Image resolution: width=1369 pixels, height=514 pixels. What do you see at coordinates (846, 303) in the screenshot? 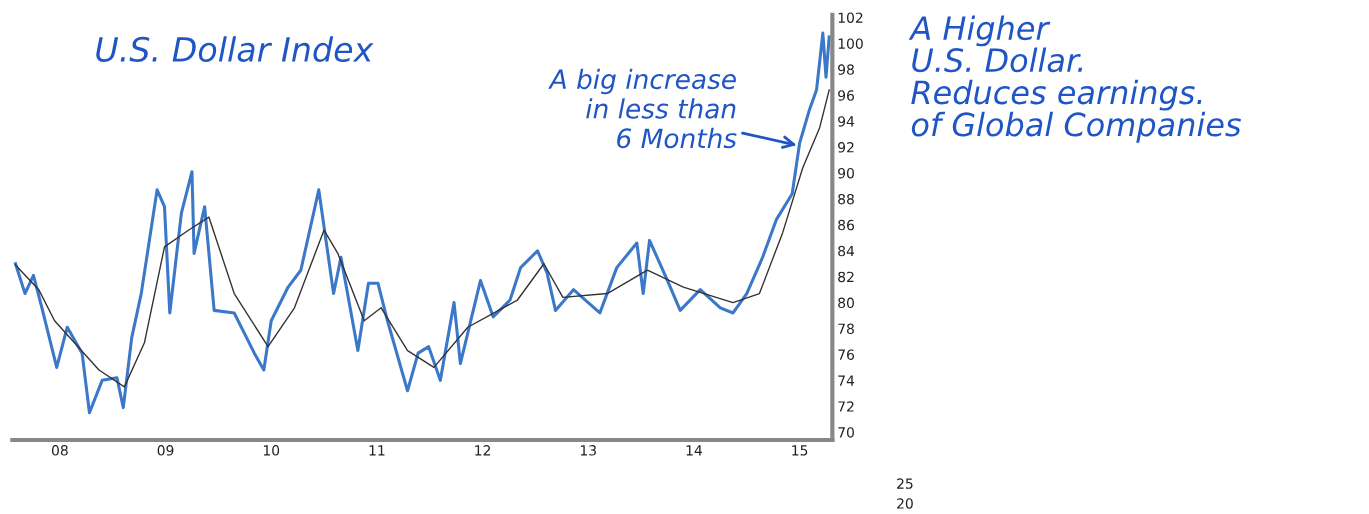
I see `y-tick-label: 80` at bounding box center [846, 303].